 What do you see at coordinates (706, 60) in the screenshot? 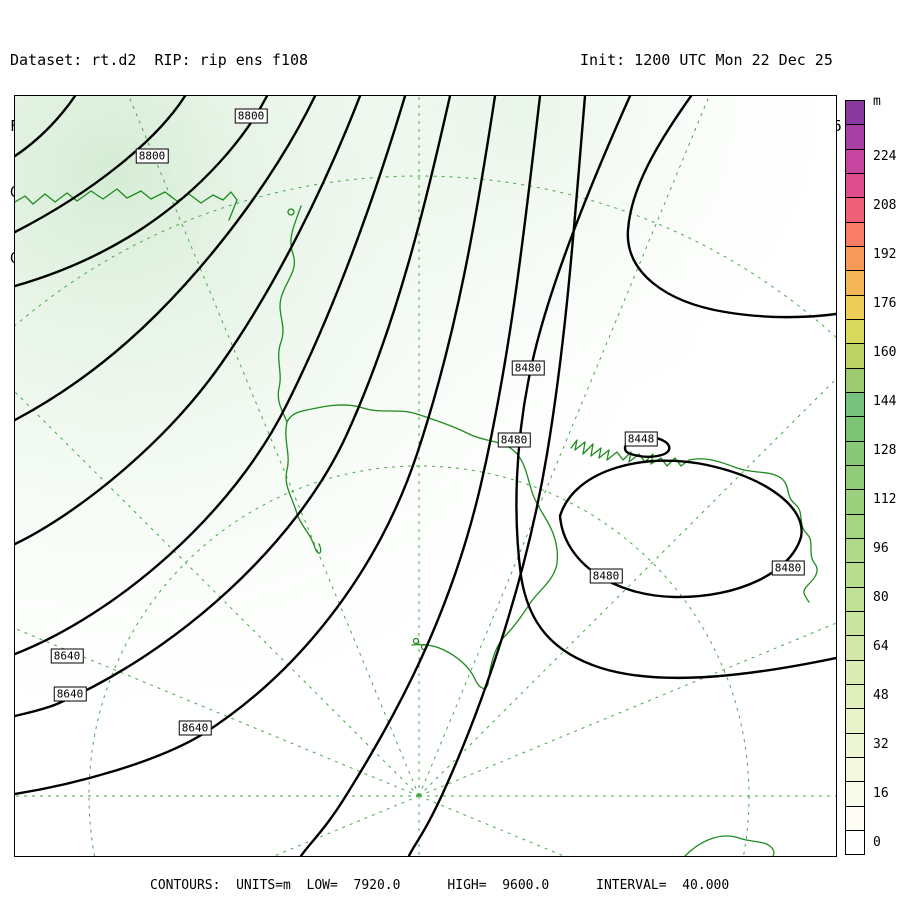
I see `init-time-line: Init: 1200 UTC Mon 22 Dec 25` at bounding box center [706, 60].